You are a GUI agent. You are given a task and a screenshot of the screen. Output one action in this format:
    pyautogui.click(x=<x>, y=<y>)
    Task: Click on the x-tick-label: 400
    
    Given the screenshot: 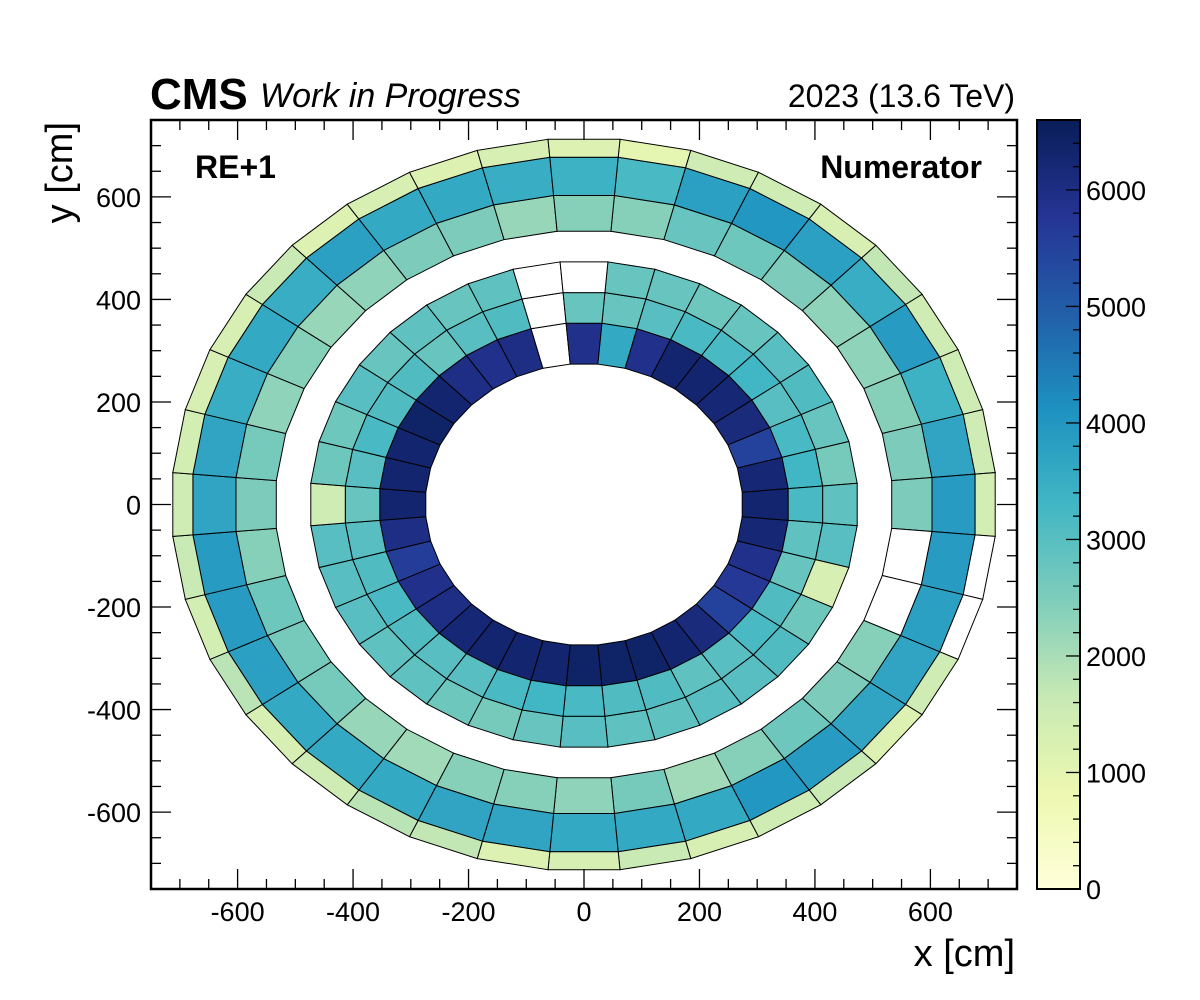 What is the action you would take?
    pyautogui.click(x=814, y=912)
    